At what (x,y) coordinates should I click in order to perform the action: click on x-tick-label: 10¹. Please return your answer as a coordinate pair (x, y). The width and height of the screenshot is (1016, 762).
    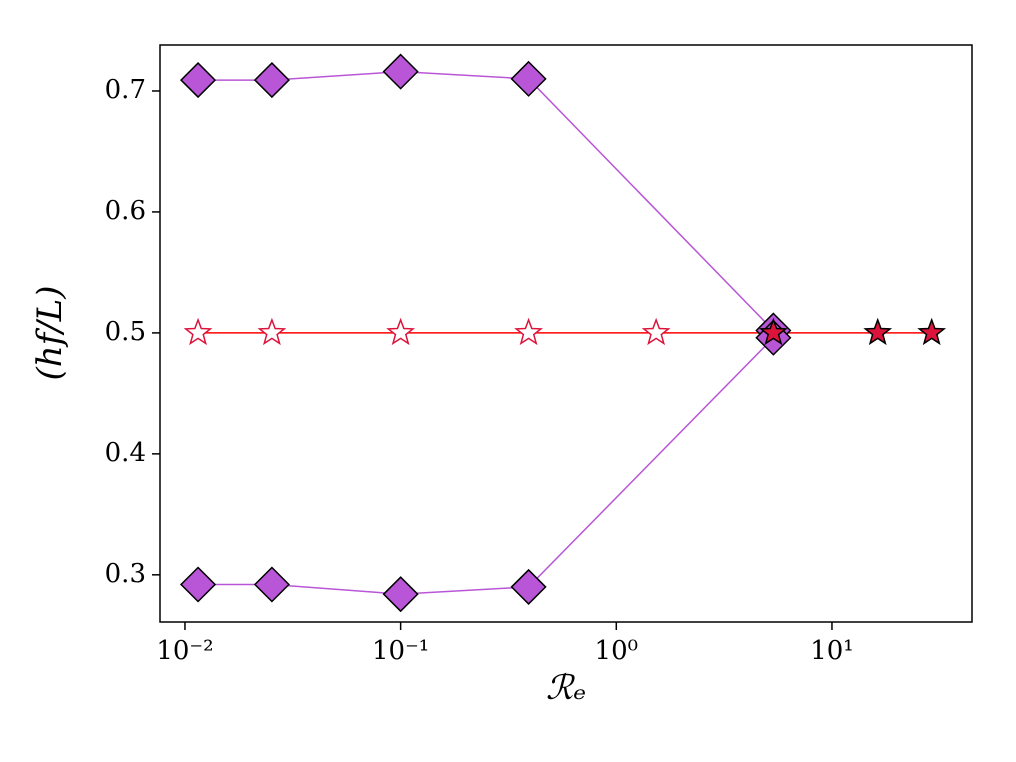
    Looking at the image, I should click on (832, 651).